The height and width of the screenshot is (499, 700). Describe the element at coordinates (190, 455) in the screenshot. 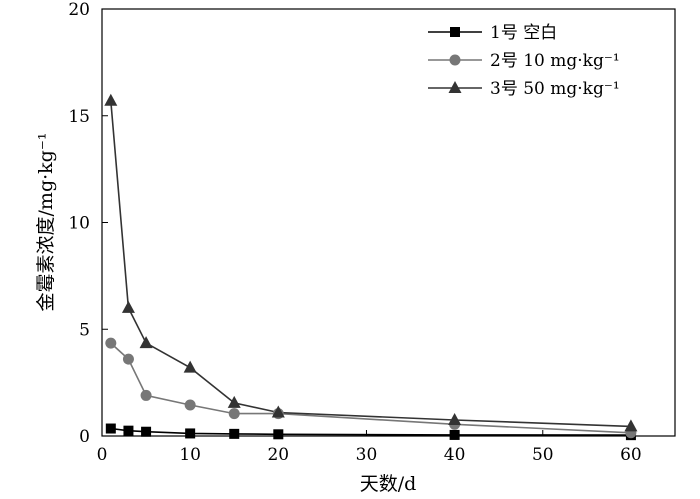

I see `x-tick-label: 10` at that location.